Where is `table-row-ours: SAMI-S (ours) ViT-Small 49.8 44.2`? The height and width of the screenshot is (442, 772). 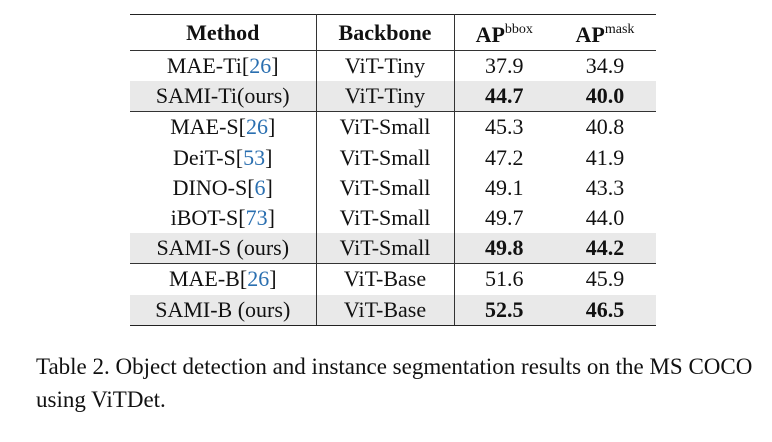
table-row-ours: SAMI-S (ours) ViT-Small 49.8 44.2 is located at coordinates (393, 249).